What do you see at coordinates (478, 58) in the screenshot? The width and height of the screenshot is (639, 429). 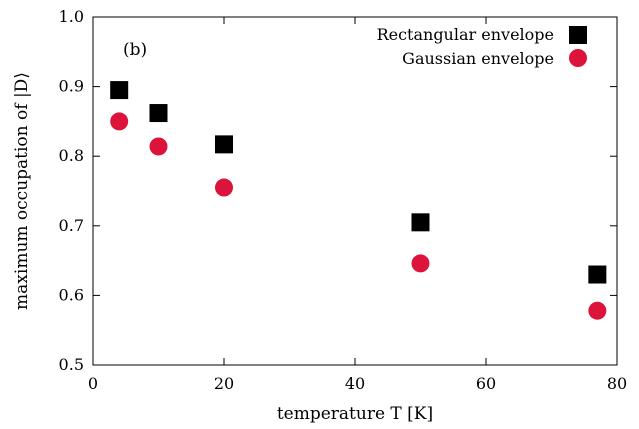 I see `legend-label-gaussian: Gaussian envelope` at bounding box center [478, 58].